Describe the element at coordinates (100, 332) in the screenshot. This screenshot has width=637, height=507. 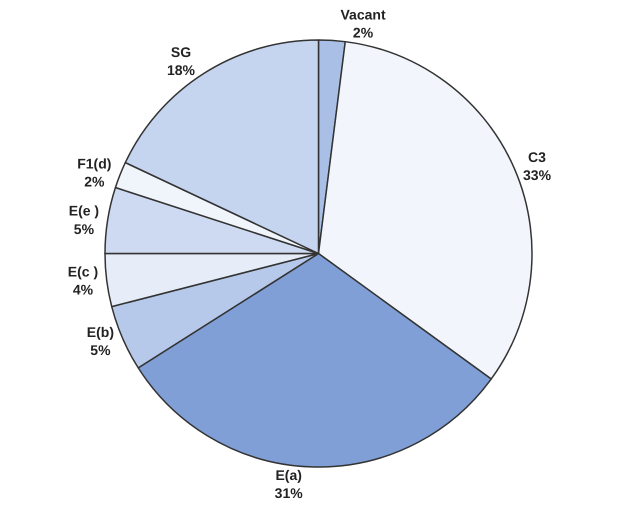
I see `slice-label: E(b)` at that location.